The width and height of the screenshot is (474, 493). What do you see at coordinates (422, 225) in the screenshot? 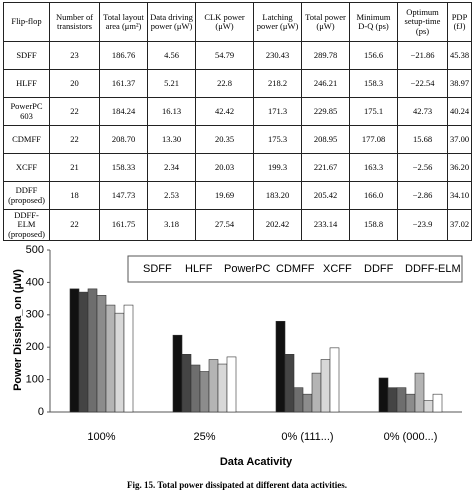
I see `table-cell: −23.9` at bounding box center [422, 225].